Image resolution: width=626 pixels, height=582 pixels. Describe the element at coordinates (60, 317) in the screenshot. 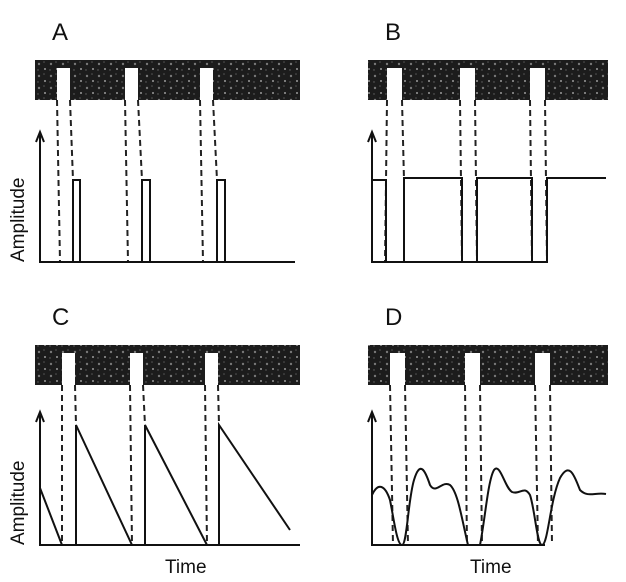

I see `panel-label: C` at that location.